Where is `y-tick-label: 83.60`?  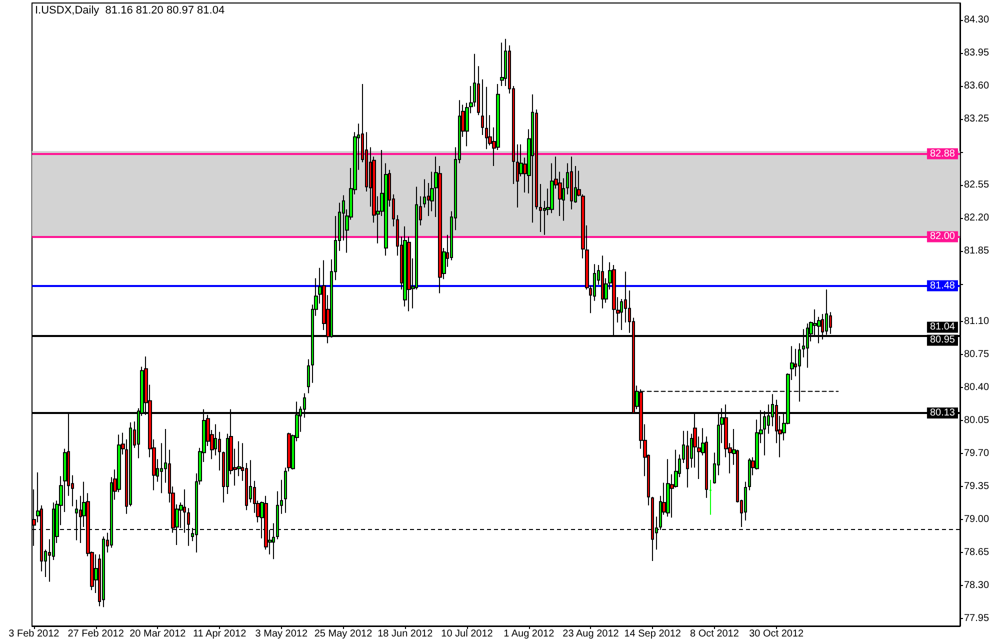
y-tick-label: 83.60 is located at coordinates (977, 86).